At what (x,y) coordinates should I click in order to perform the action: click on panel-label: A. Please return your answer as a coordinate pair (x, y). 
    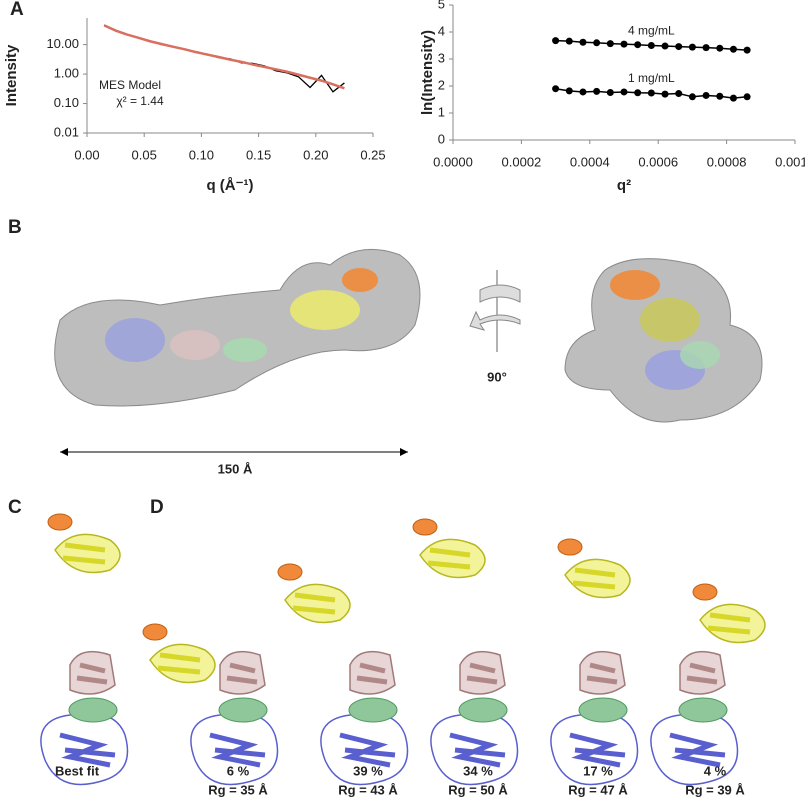
    Looking at the image, I should click on (17, 10).